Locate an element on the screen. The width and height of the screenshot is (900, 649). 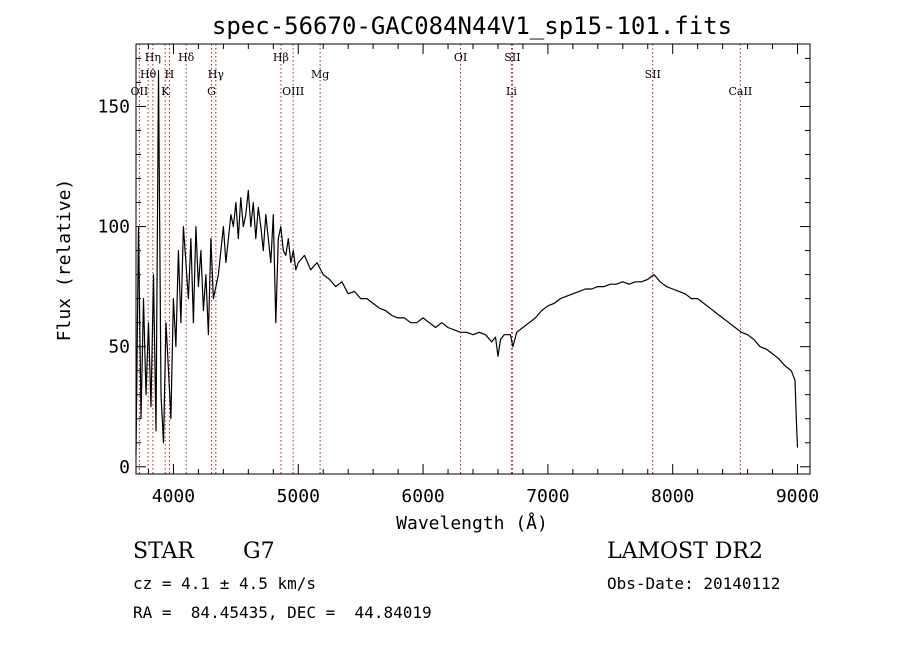
line-label-oiii: OIII is located at coordinates (293, 91).